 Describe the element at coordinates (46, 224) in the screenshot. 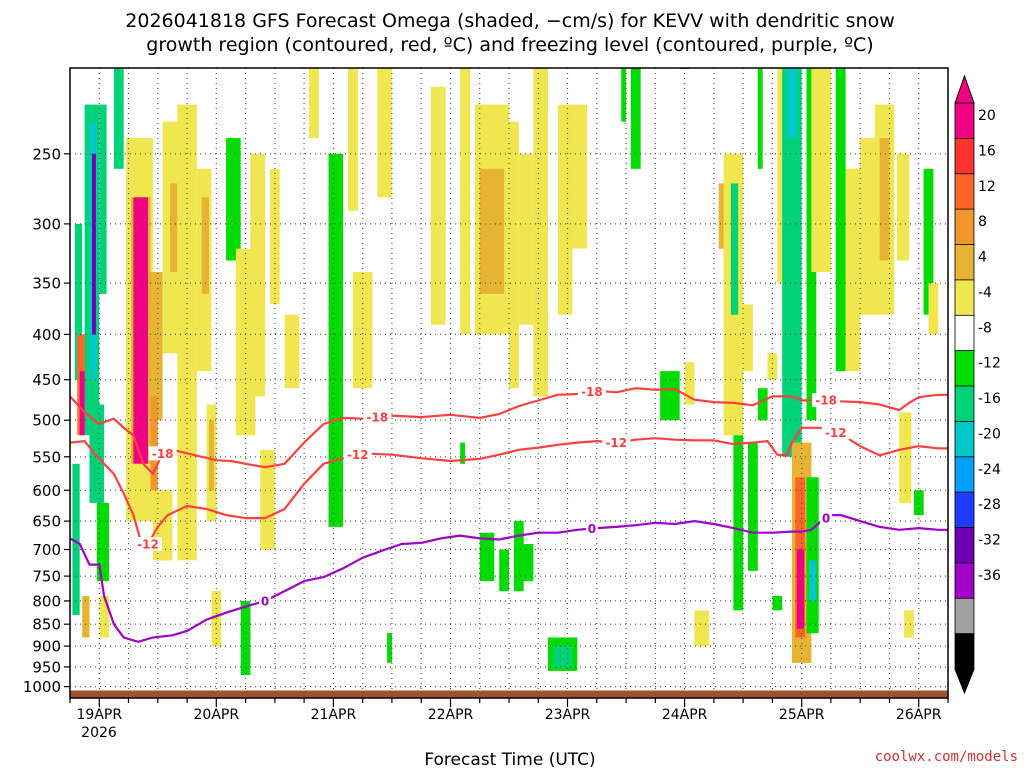

I see `y-tick-label-300: 300` at that location.